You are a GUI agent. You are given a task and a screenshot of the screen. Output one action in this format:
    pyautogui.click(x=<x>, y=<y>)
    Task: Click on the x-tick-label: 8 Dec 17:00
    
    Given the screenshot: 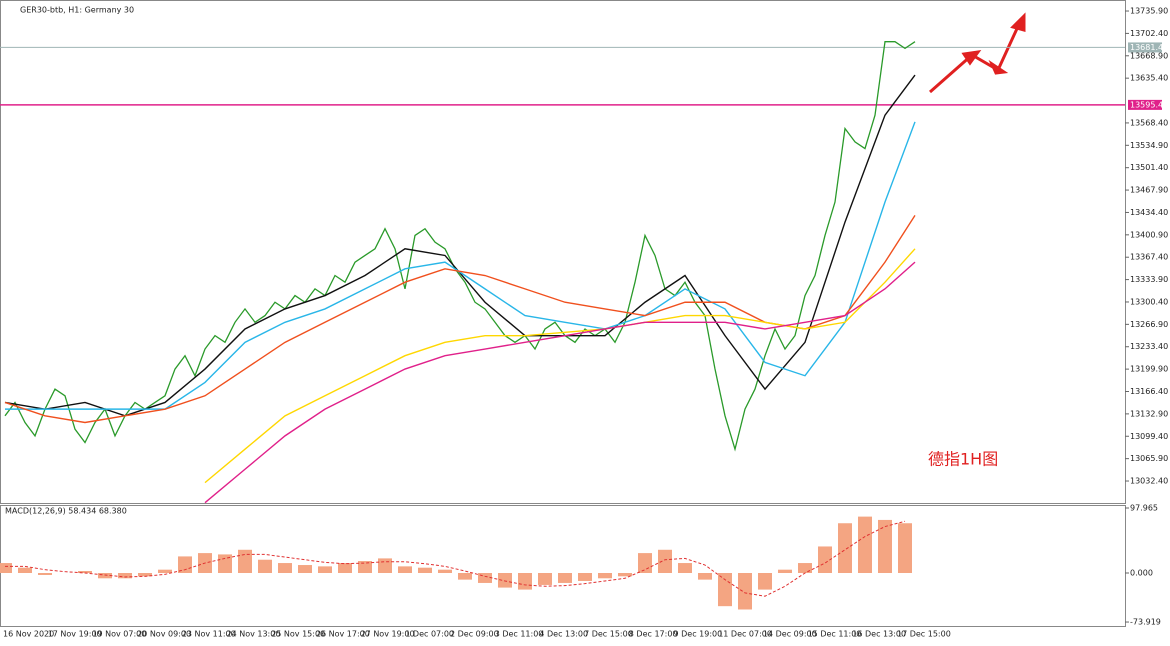 What is the action you would take?
    pyautogui.click(x=653, y=634)
    